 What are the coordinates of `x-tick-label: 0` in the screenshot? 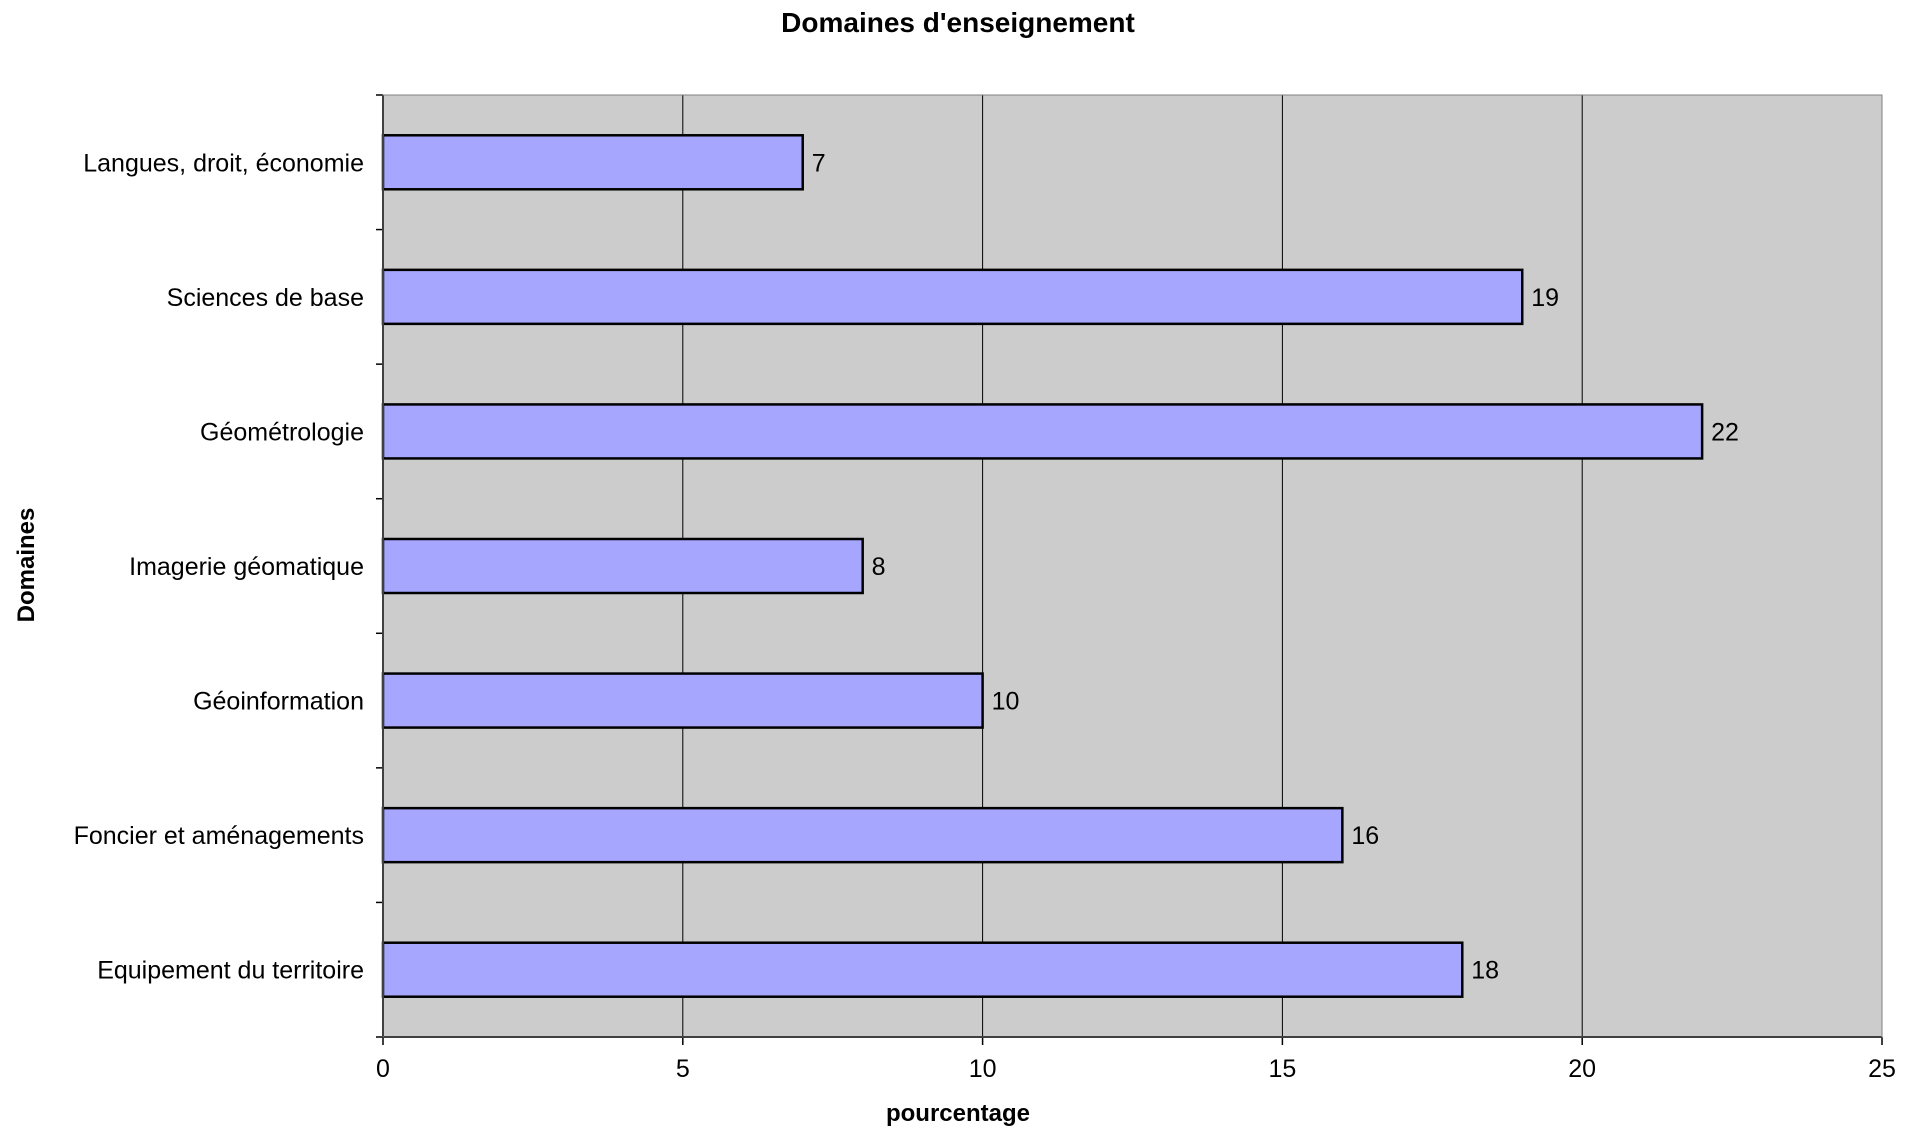 It's located at (383, 1069).